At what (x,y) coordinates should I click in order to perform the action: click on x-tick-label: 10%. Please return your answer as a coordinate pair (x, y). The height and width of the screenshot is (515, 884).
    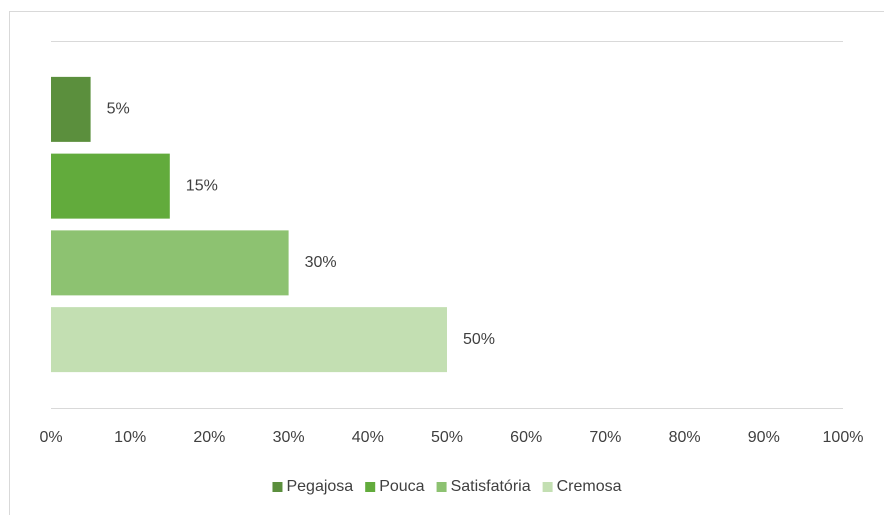
    Looking at the image, I should click on (130, 437).